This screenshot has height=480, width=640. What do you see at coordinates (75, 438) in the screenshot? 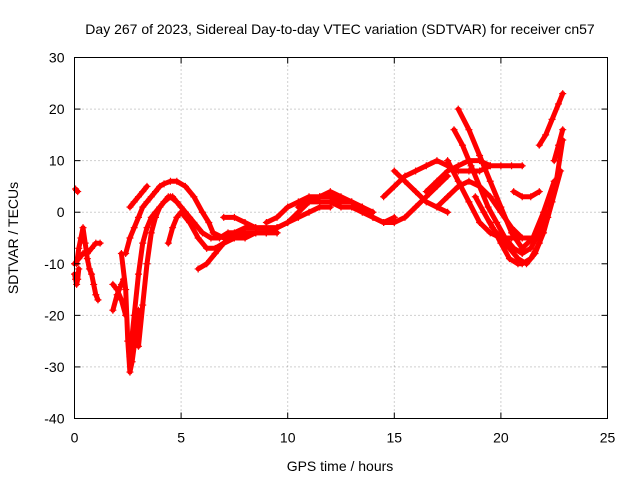
I see `x-tick-label: 0` at bounding box center [75, 438].